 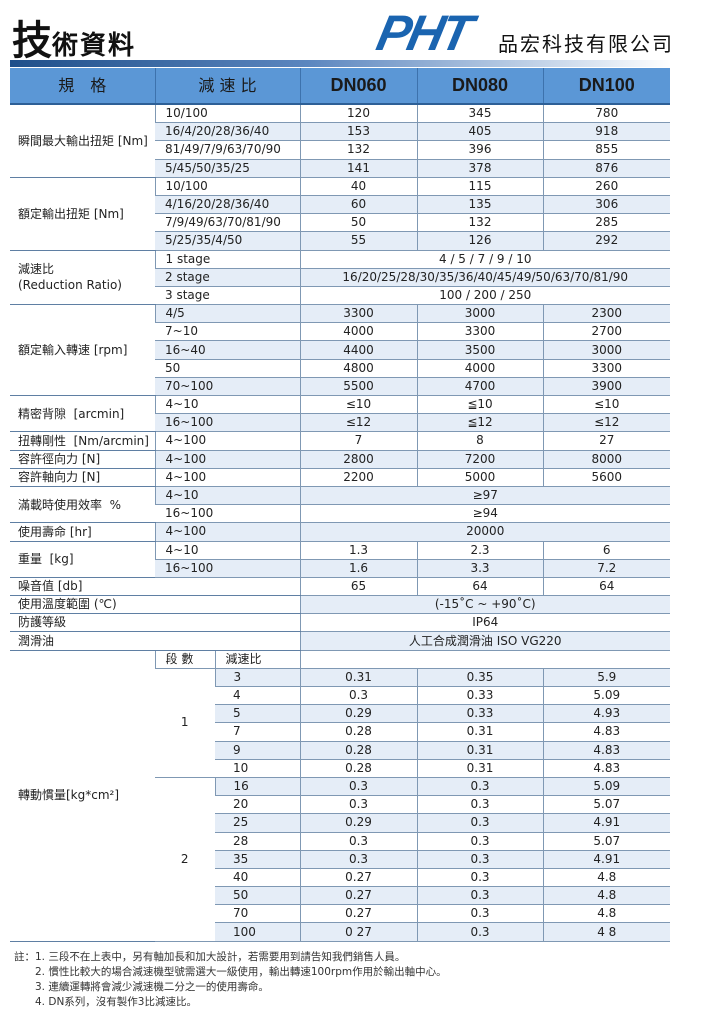 I want to click on table-row: 滿載時使用效率 % 4~10 ≥97, so click(x=340, y=505).